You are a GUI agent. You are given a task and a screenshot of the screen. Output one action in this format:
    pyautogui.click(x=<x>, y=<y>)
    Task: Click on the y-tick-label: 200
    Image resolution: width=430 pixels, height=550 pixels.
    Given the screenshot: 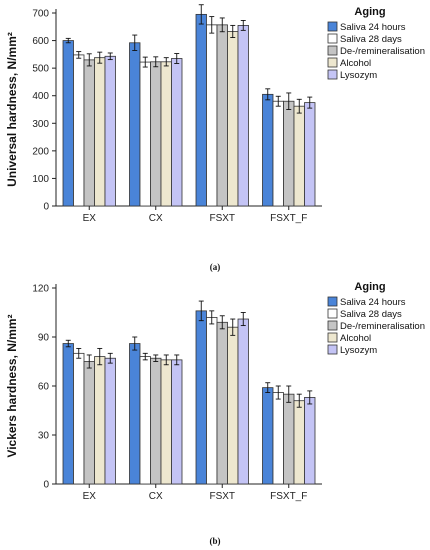 What is the action you would take?
    pyautogui.click(x=40, y=151)
    